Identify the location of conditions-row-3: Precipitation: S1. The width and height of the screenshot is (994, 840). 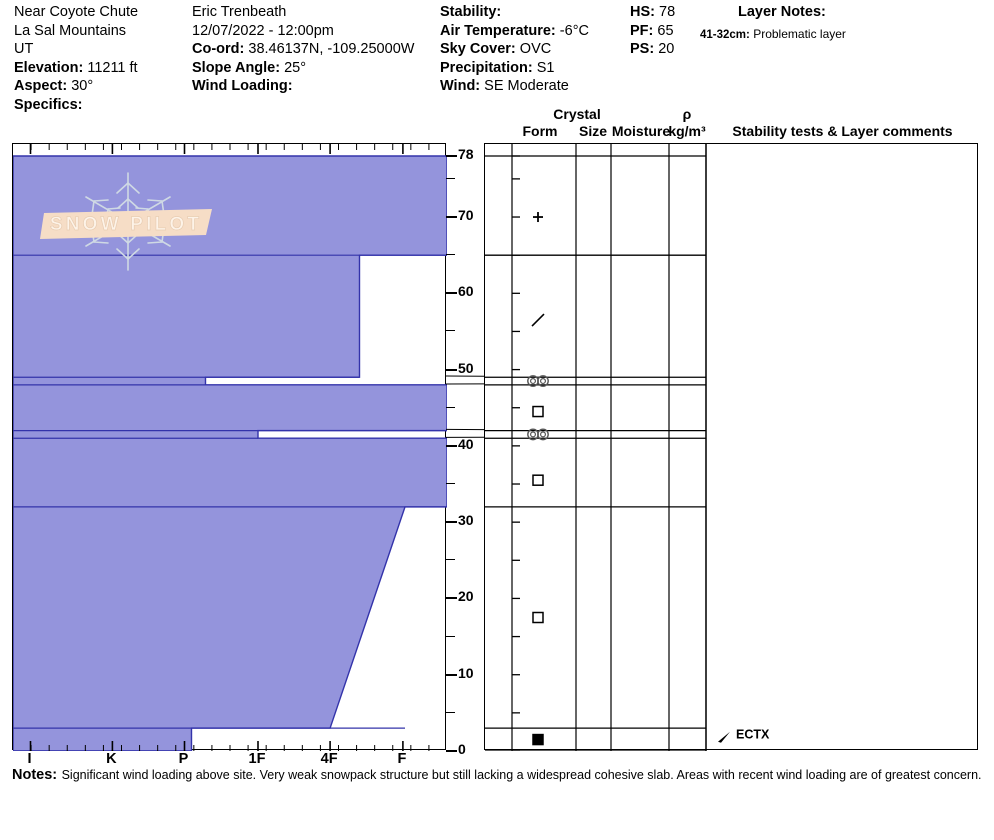
(530, 68).